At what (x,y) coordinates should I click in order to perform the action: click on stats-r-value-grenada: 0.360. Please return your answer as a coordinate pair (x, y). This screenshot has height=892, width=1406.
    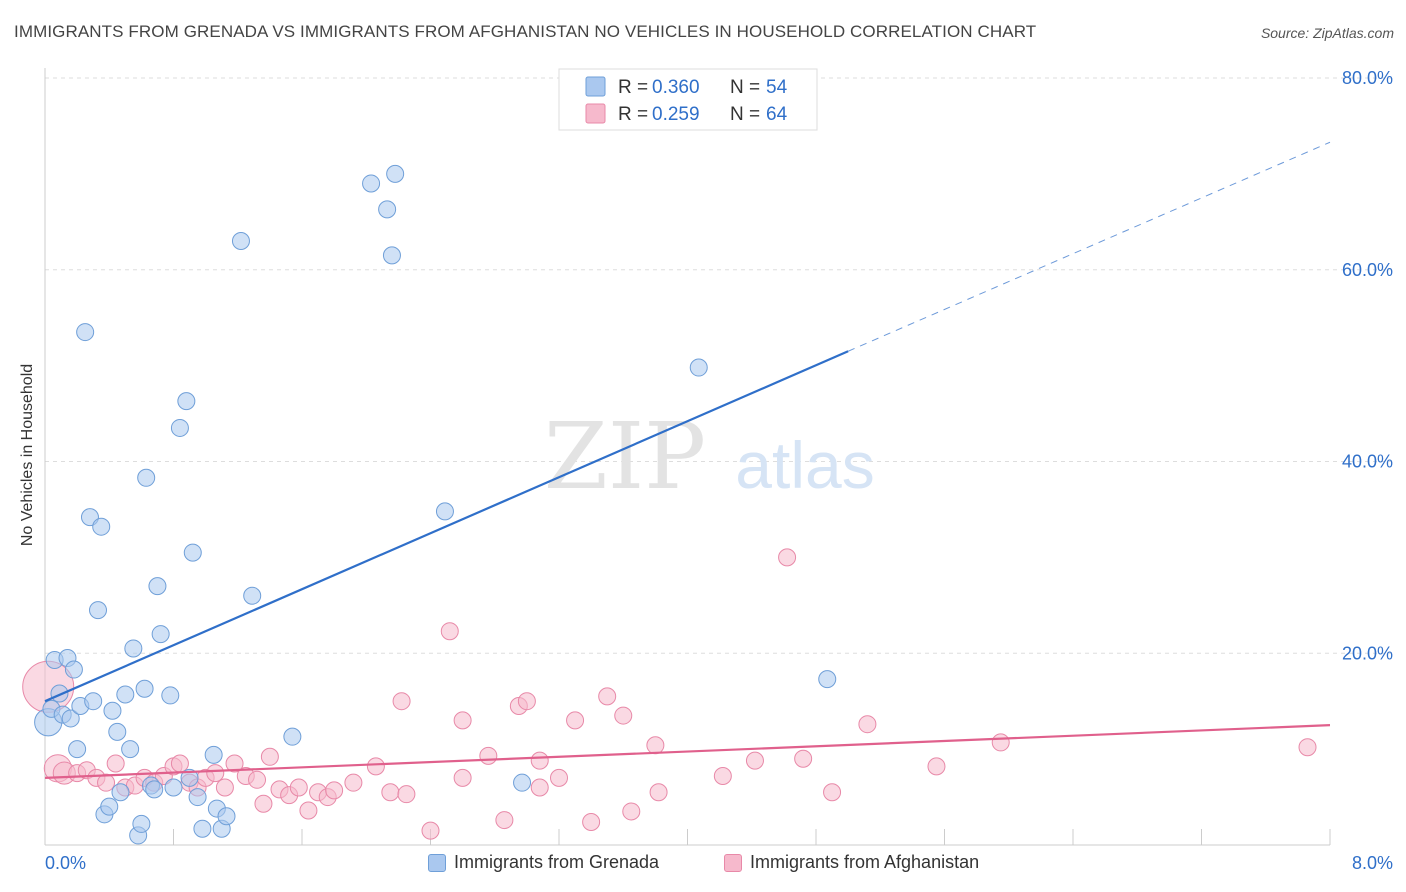
    Looking at the image, I should click on (676, 87).